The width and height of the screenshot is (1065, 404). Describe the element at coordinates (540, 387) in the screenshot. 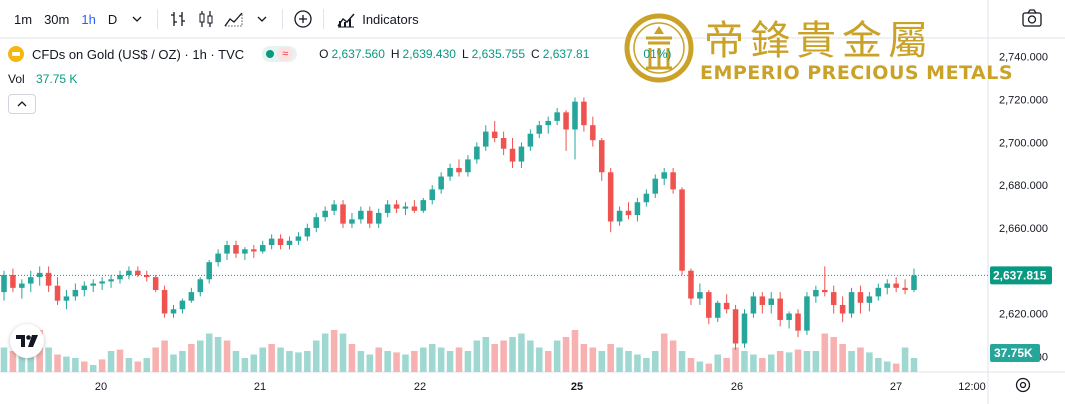

I see `time-axis: 20 21 22 25 26 27 12:00` at that location.